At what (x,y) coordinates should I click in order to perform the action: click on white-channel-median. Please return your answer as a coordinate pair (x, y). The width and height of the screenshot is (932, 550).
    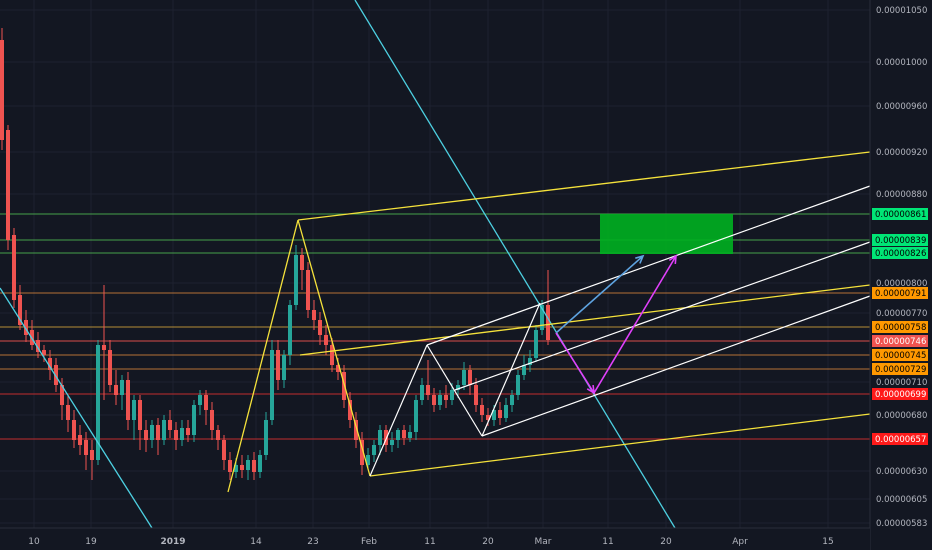
    Looking at the image, I should click on (662, 316).